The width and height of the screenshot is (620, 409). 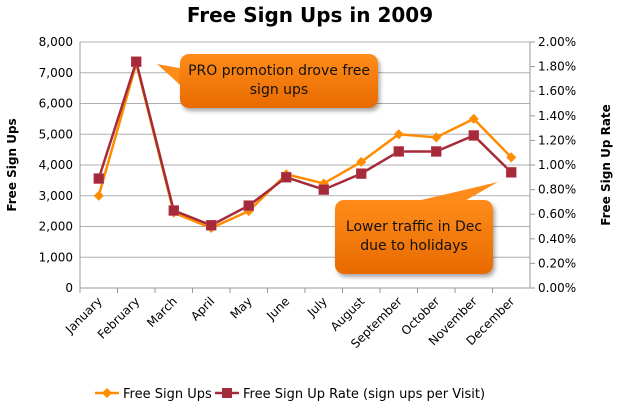 I want to click on y-right-label: Free Sign Up Rate, so click(x=606, y=165).